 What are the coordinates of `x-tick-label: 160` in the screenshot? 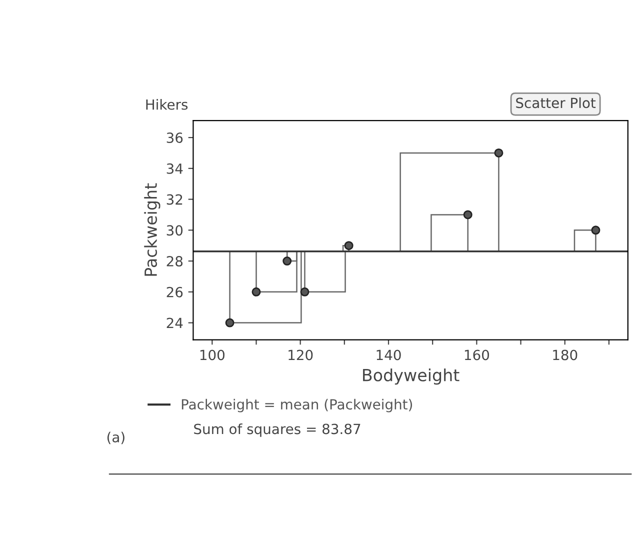 It's located at (477, 355).